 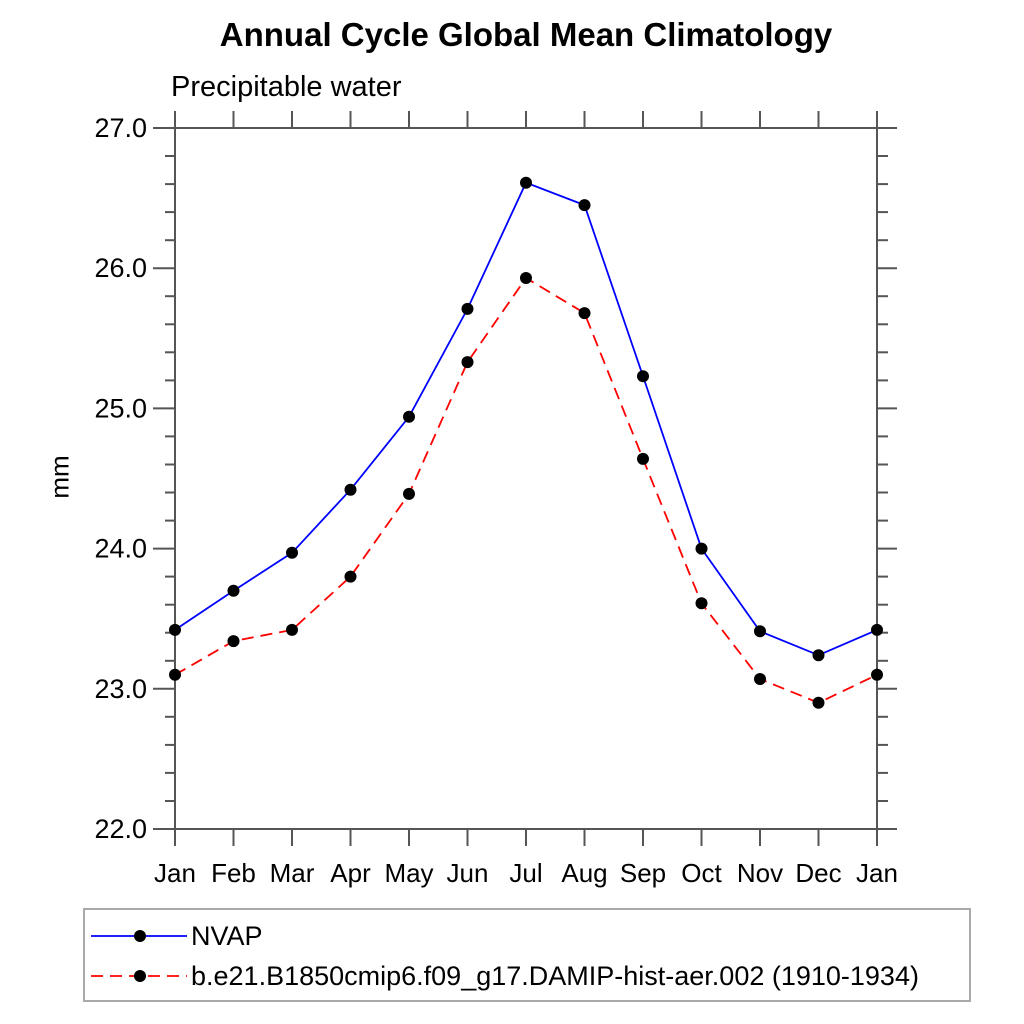 I want to click on x-tick-label: Apr, so click(x=350, y=873).